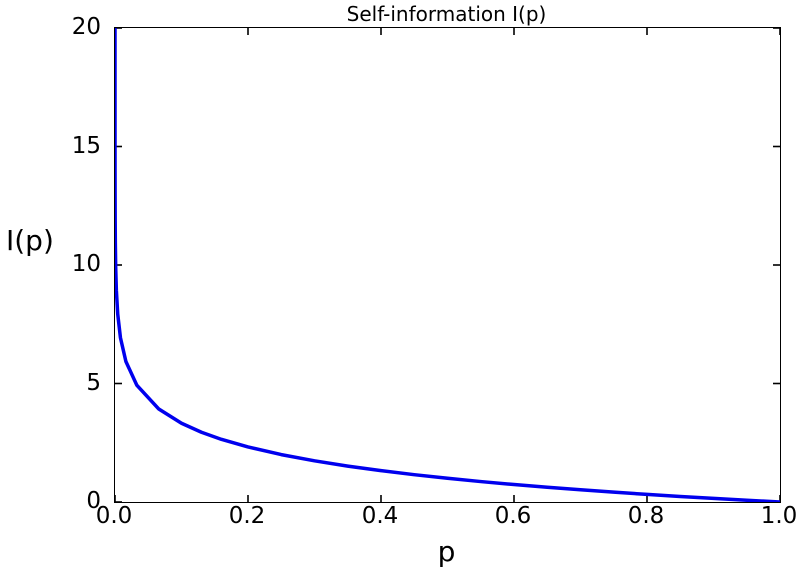 This screenshot has width=800, height=571. What do you see at coordinates (513, 516) in the screenshot?
I see `x-tick-label: 0.6` at bounding box center [513, 516].